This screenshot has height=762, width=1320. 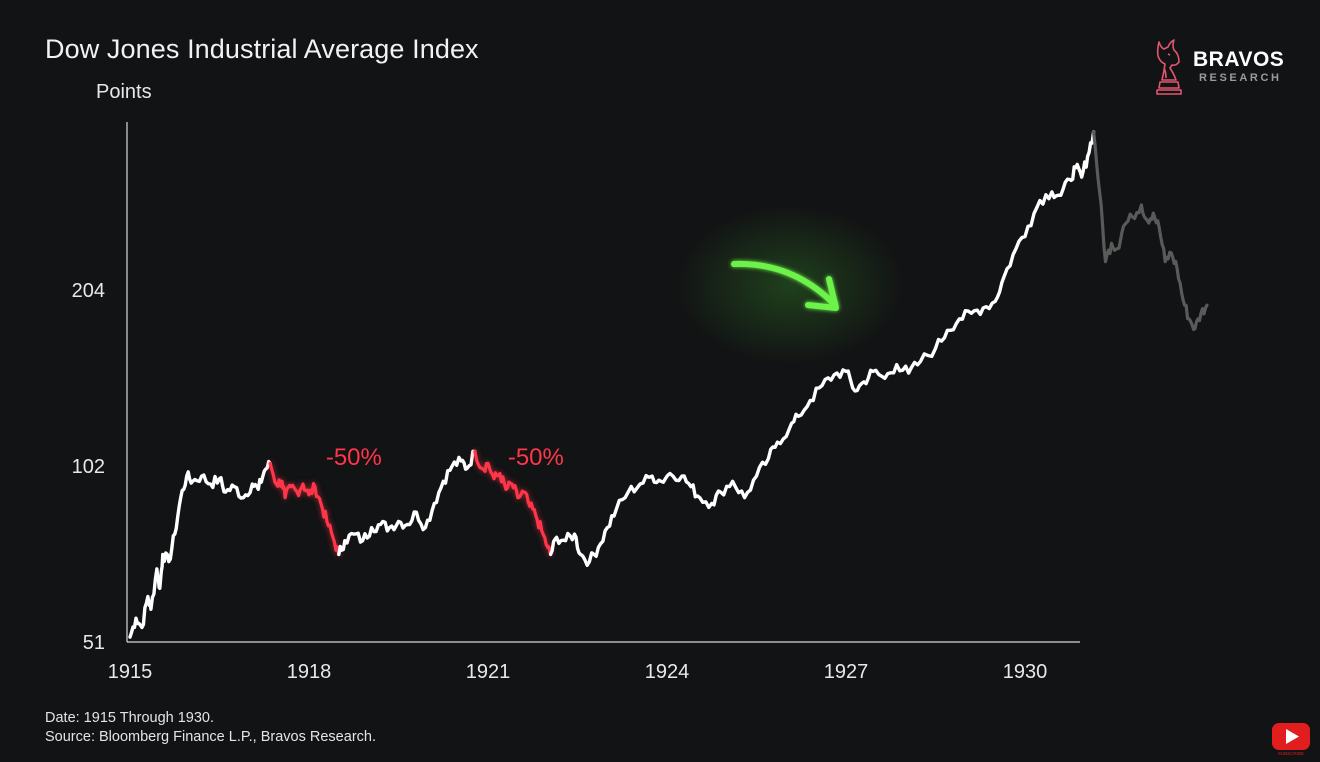 I want to click on x-tick-label: 1915, so click(x=130, y=672).